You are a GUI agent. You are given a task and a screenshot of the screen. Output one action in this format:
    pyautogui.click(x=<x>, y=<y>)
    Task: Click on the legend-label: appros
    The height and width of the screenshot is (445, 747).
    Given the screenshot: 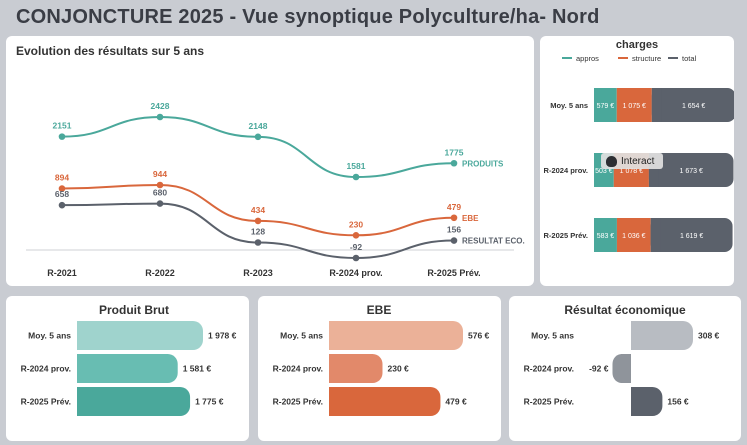 What is the action you would take?
    pyautogui.click(x=587, y=58)
    